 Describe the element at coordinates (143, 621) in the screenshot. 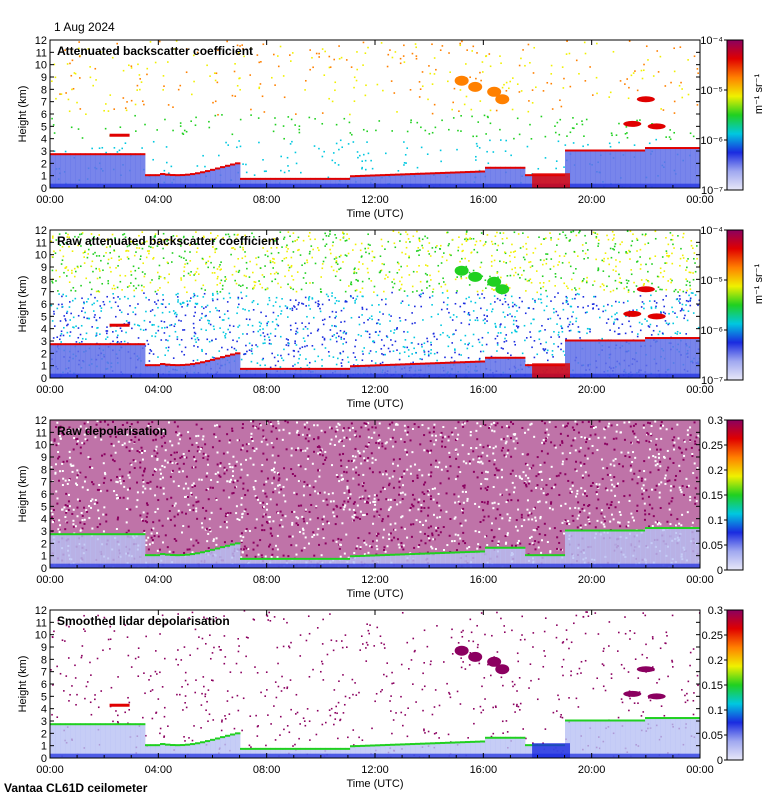

I see `panel-title: Smoothed lidar depolarisation` at that location.